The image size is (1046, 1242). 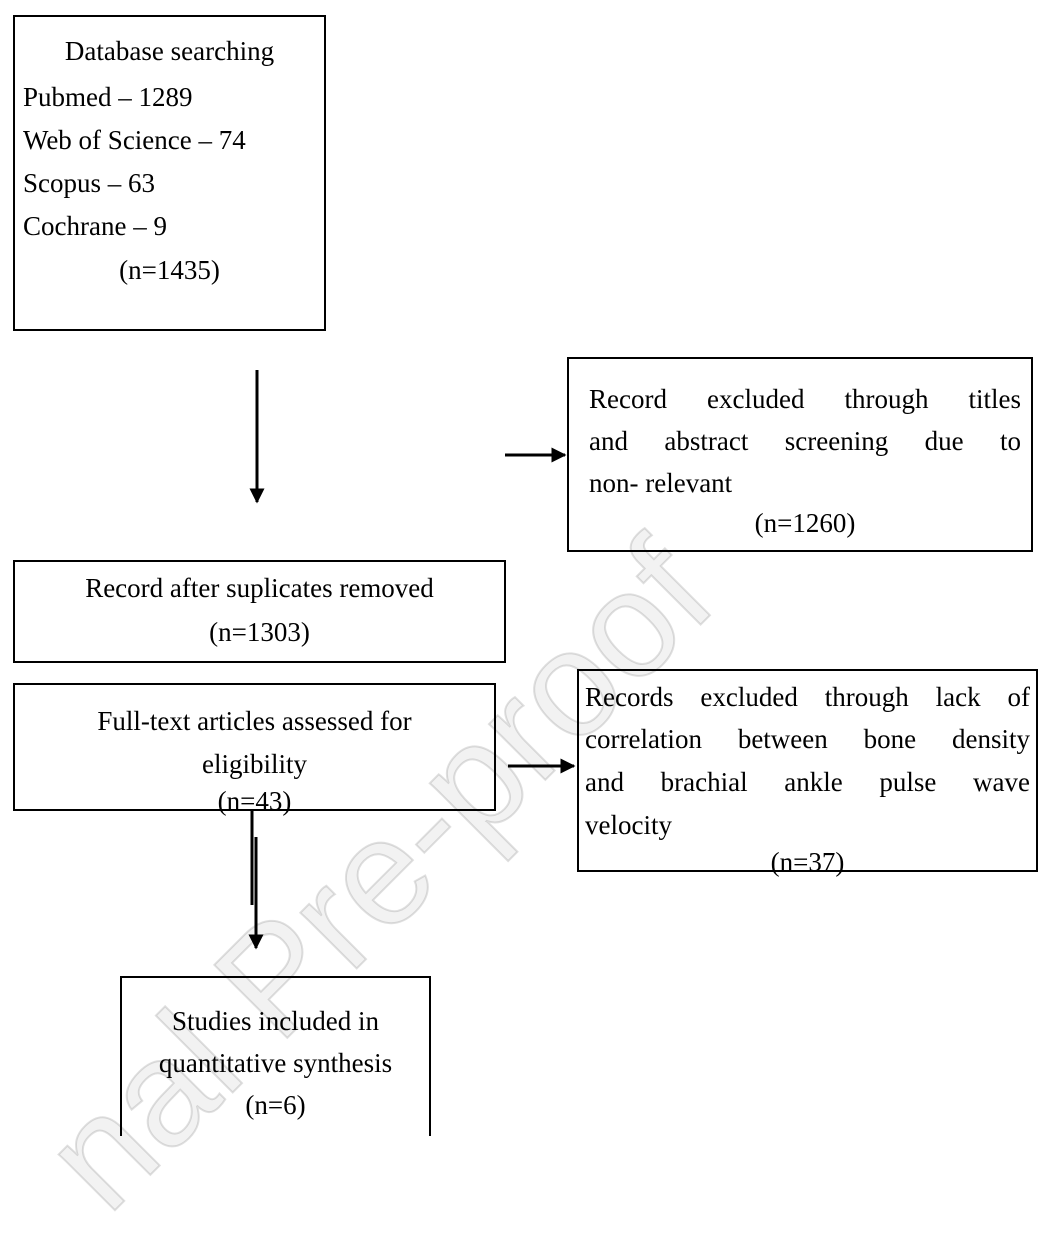 I want to click on box-line: non- relevant, so click(x=661, y=483).